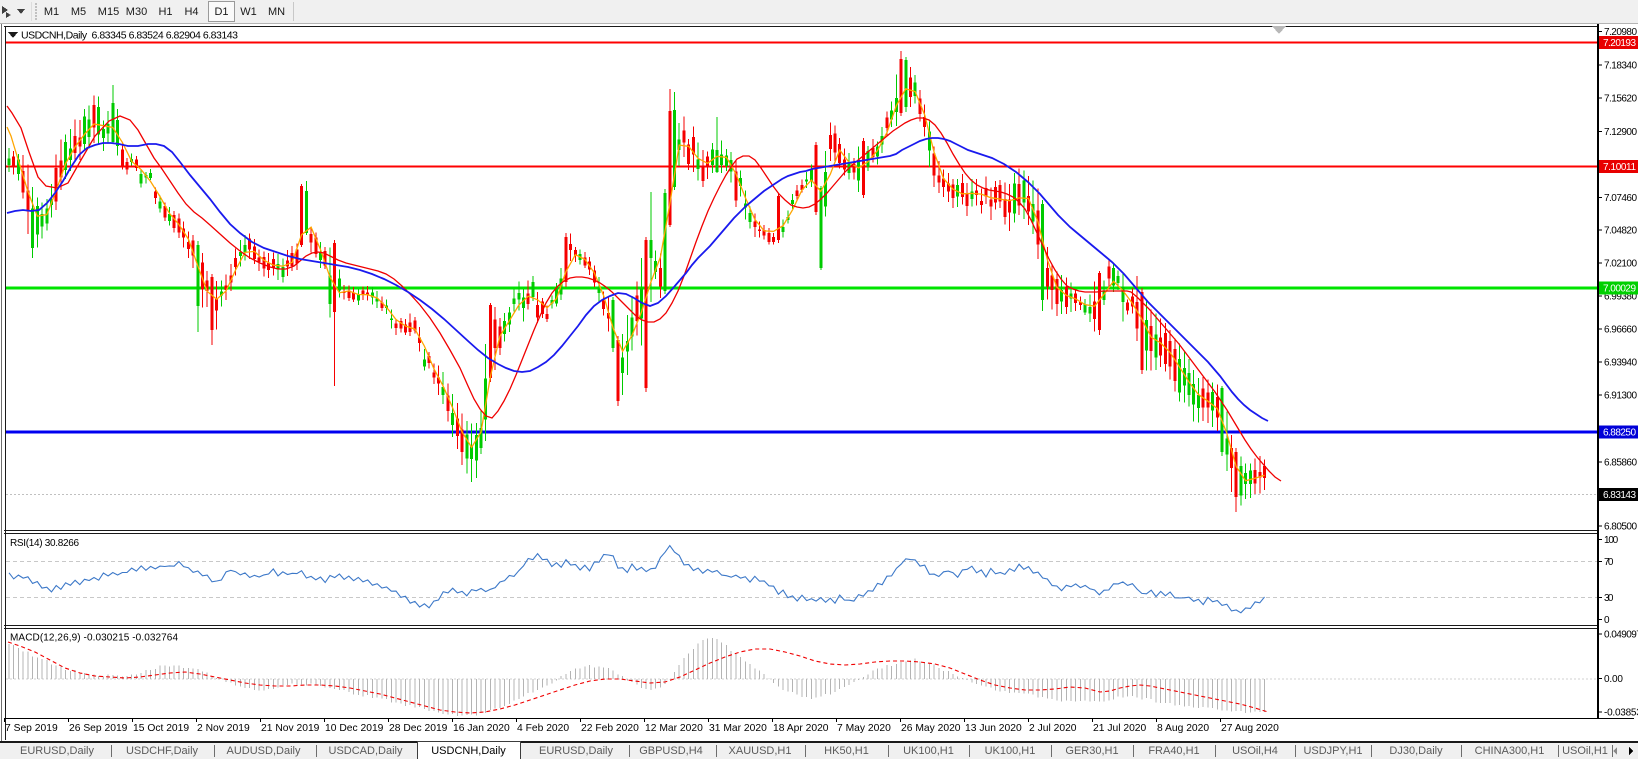  What do you see at coordinates (481, 728) in the screenshot?
I see `svg-text: 16 Jan 2020` at bounding box center [481, 728].